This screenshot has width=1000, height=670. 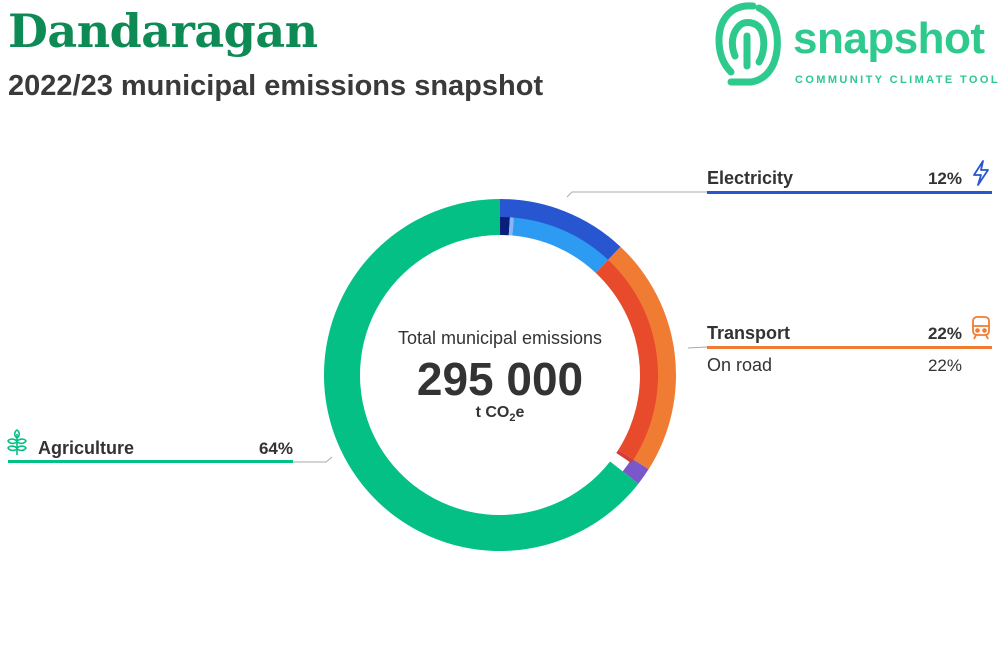 What do you see at coordinates (889, 38) in the screenshot?
I see `logo-wordmark: snapshot` at bounding box center [889, 38].